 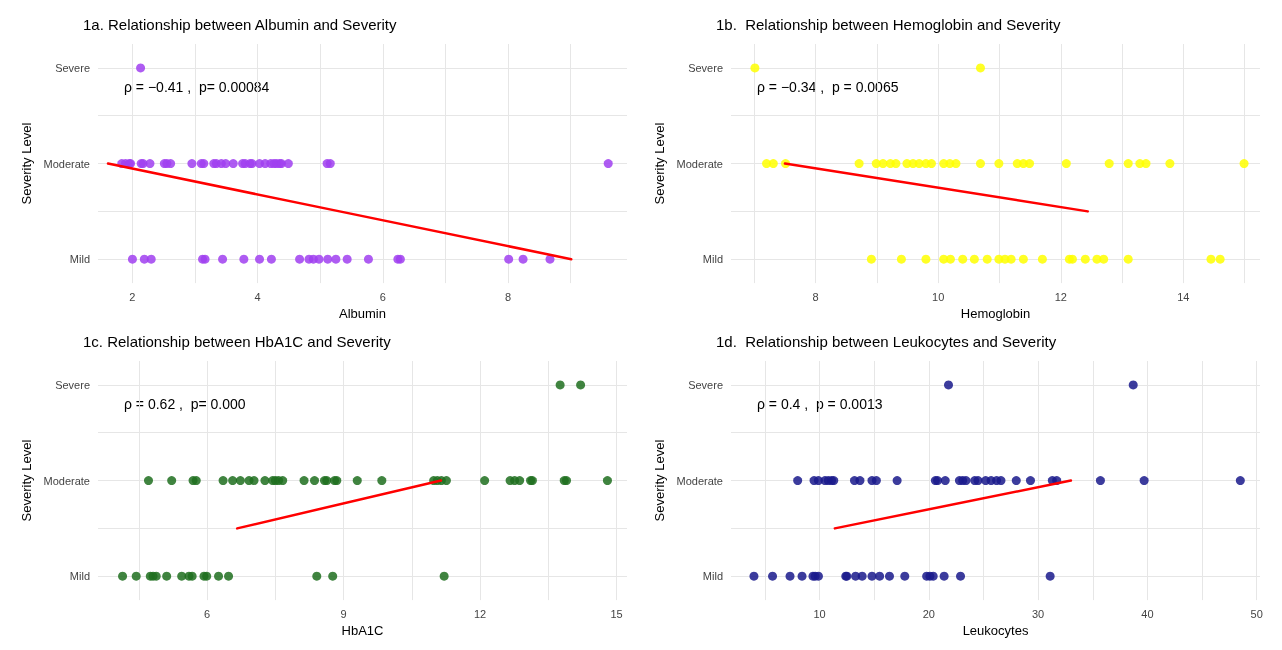 I want to click on x-tick-label: 4, so click(x=257, y=296).